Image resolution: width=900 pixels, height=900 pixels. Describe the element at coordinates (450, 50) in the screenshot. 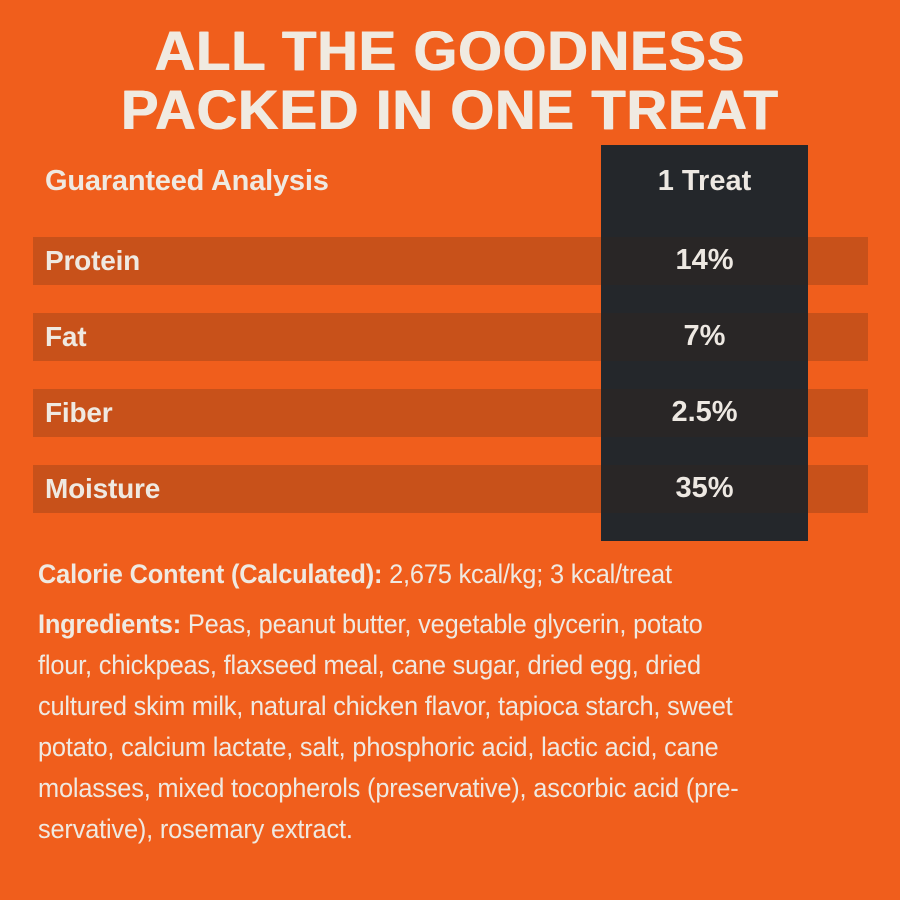

I see `headline-line-1: ALL THE GOODNESS` at that location.